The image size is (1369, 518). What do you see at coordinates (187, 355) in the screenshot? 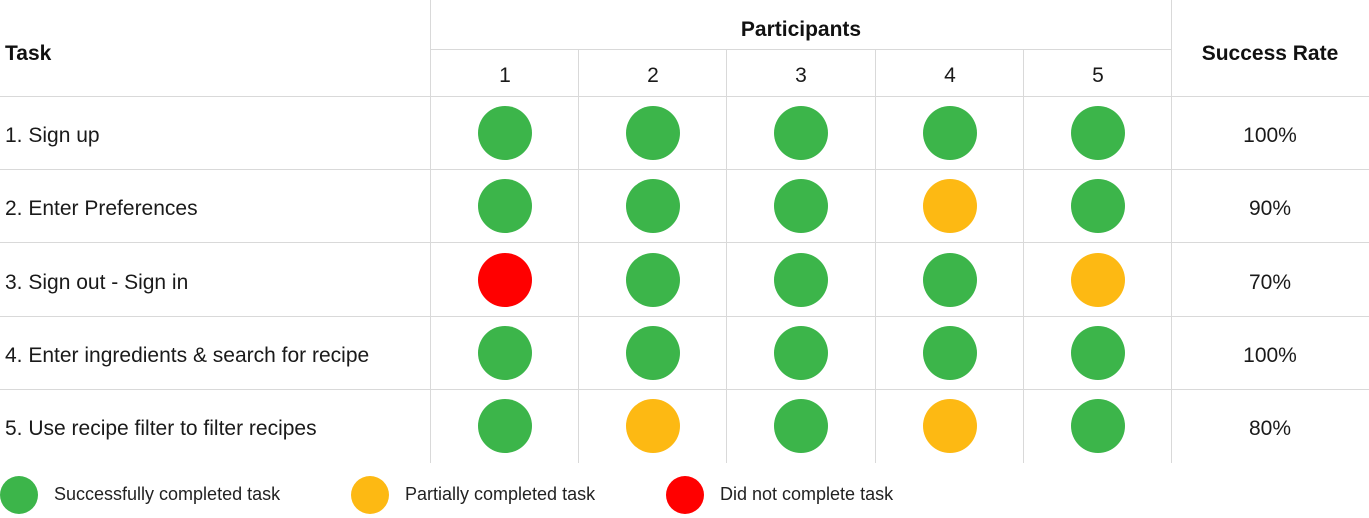
I see `task-label: 4. Enter ingredients & search for recipe` at bounding box center [187, 355].